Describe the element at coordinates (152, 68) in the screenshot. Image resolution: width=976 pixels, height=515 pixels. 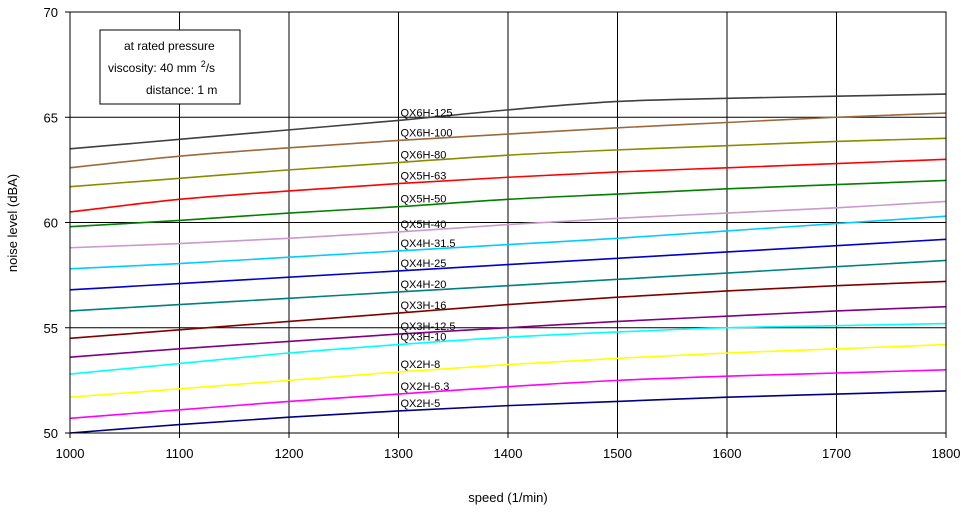
I see `annotation-line-2-prefix: viscosity: 40 mm` at that location.